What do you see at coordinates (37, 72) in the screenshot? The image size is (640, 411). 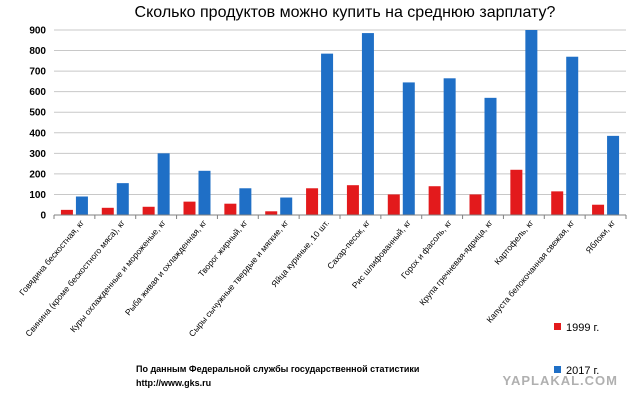 I see `y-tick-label: 700` at bounding box center [37, 72].